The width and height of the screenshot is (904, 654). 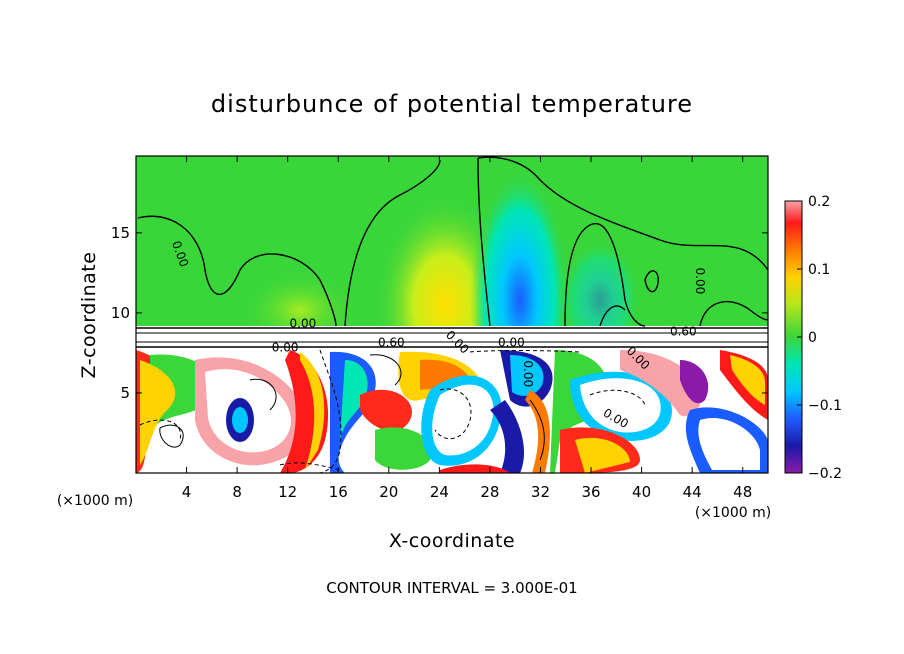 What do you see at coordinates (392, 411) in the screenshot?
I see `contour-lines-dashed` at bounding box center [392, 411].